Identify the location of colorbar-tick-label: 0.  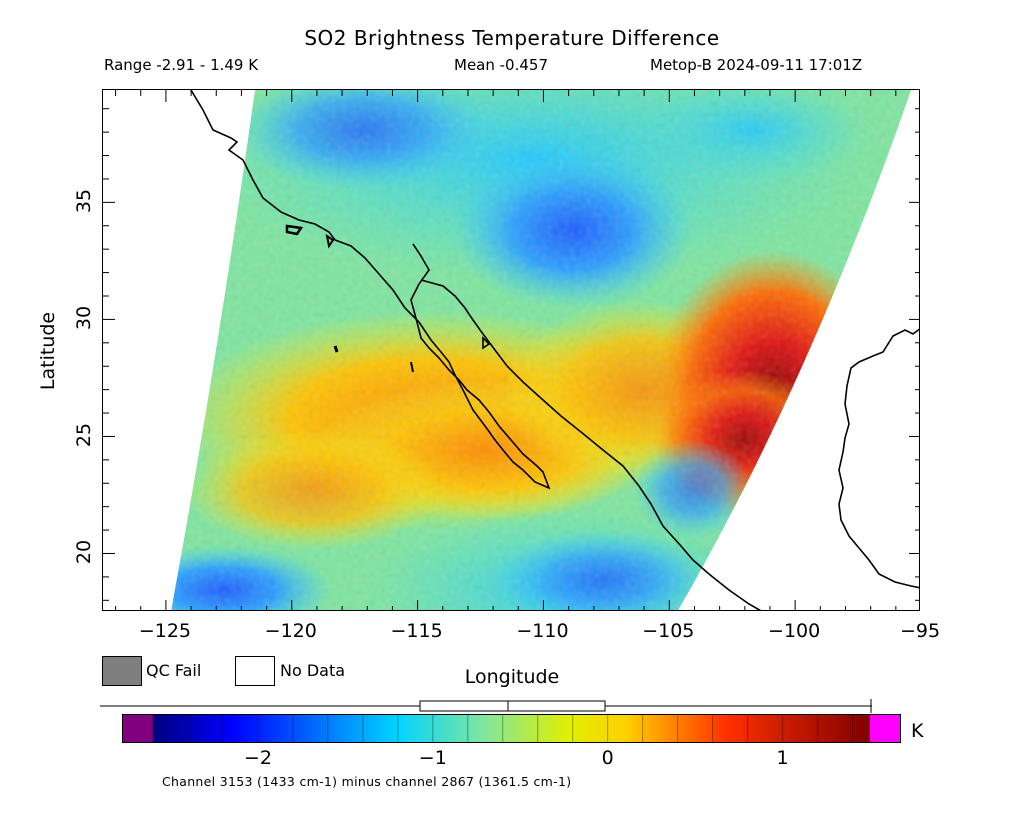
(607, 758).